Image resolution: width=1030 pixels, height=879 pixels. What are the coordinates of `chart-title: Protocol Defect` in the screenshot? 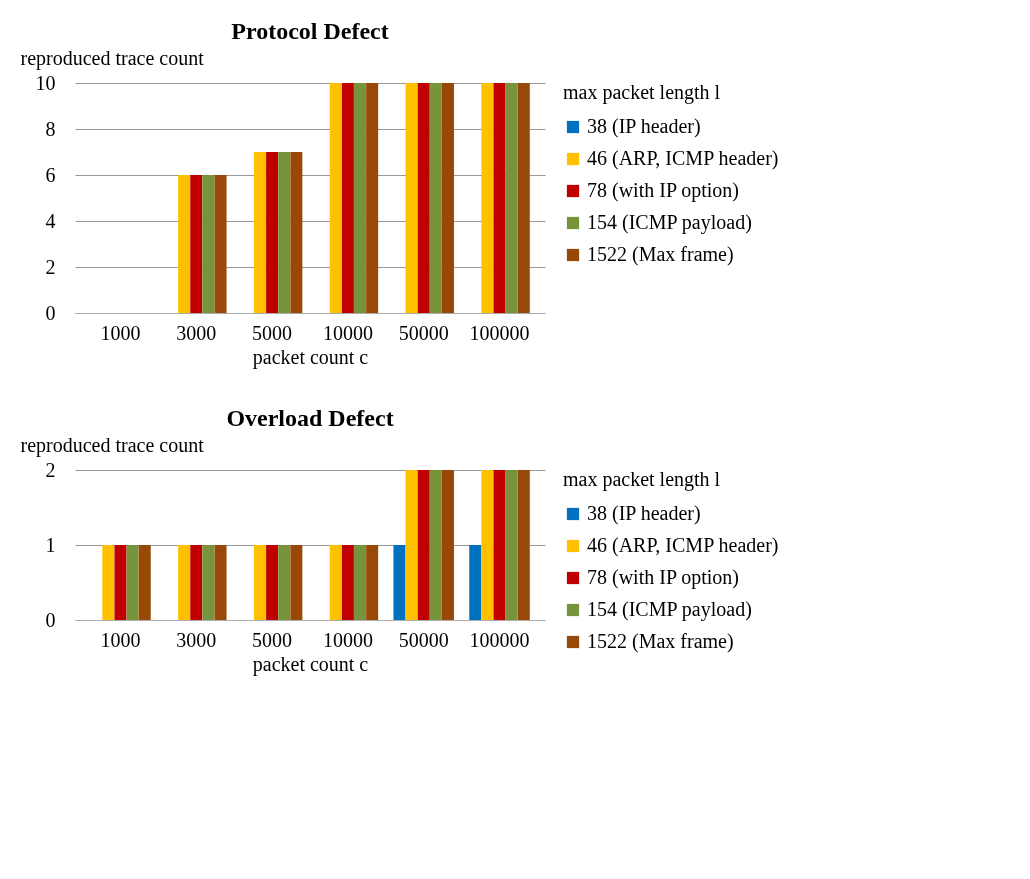 It's located at (310, 31).